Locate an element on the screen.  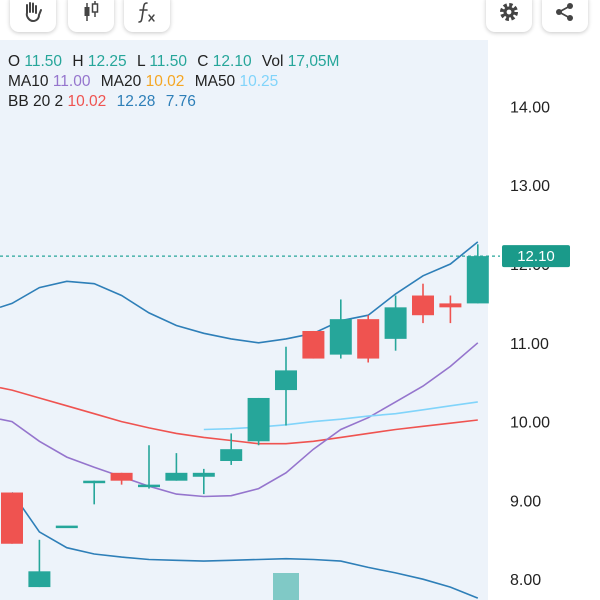
ma50-value: 10.25 is located at coordinates (259, 81).